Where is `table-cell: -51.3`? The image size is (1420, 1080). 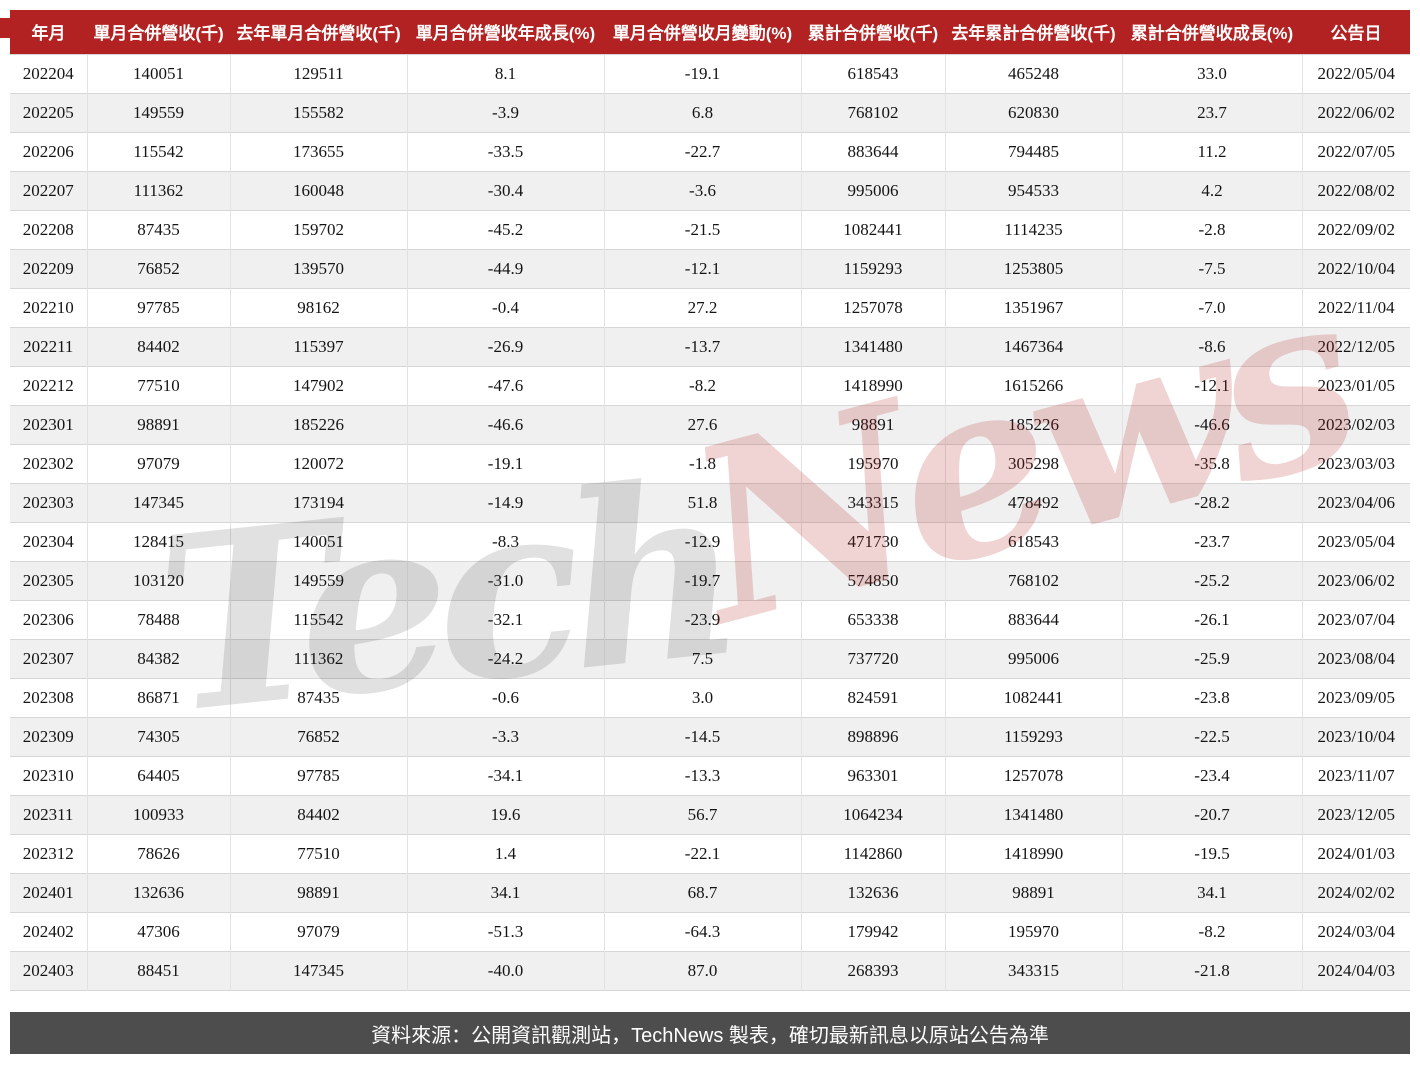 table-cell: -51.3 is located at coordinates (505, 931).